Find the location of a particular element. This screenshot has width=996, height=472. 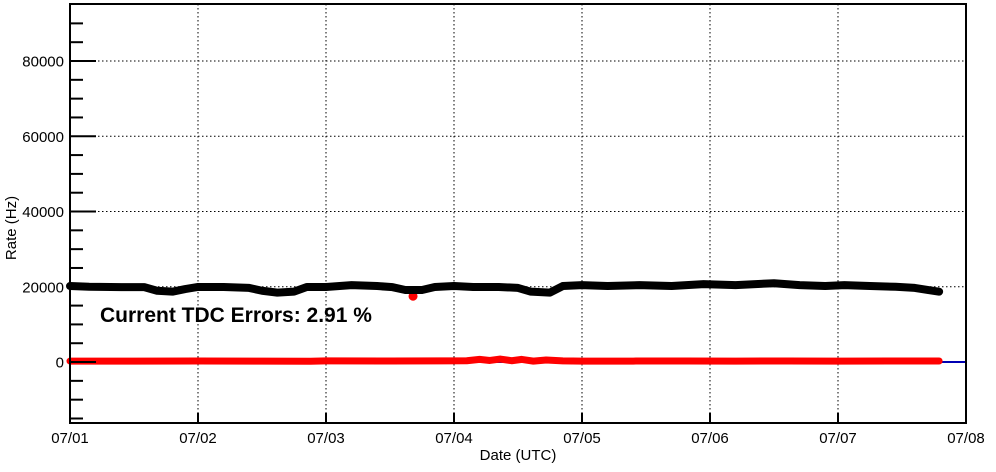

total-rate-line is located at coordinates (505, 288).